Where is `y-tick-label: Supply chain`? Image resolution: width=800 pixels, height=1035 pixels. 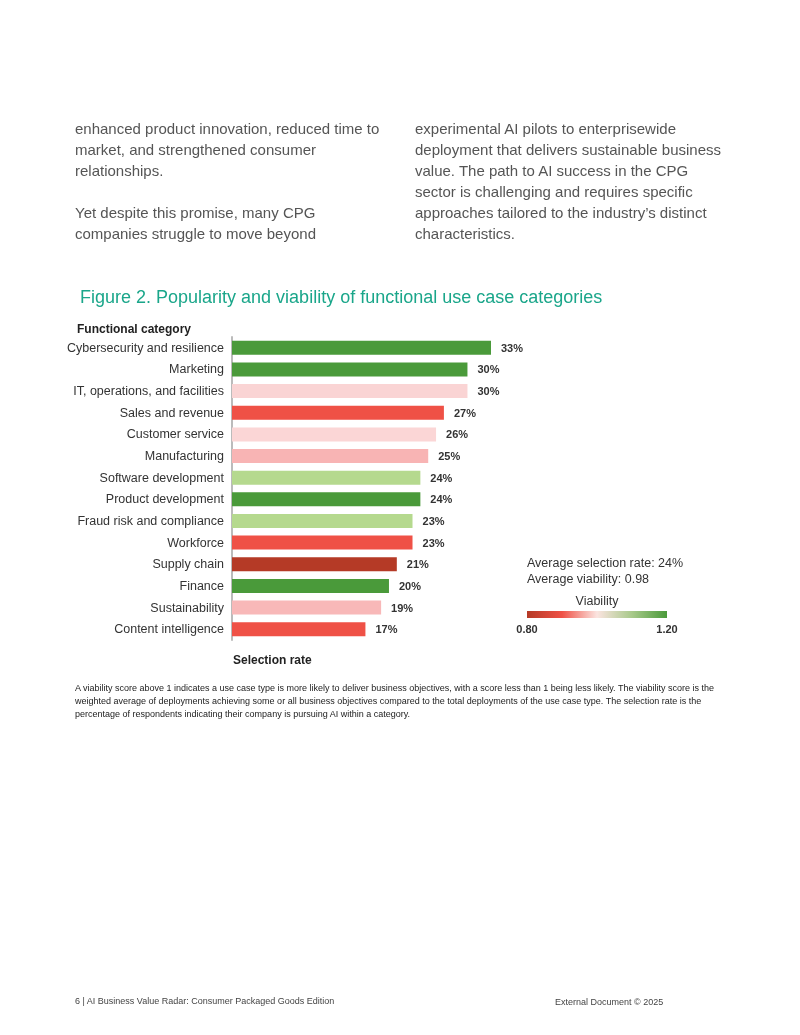 y-tick-label: Supply chain is located at coordinates (188, 564).